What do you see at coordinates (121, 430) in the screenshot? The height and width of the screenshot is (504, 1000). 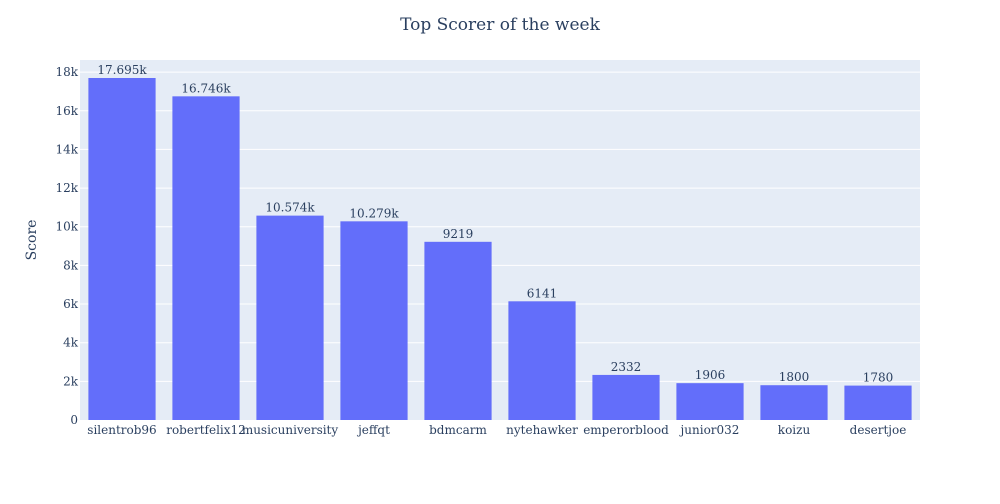 I see `x-tick-label: silentrob96` at bounding box center [121, 430].